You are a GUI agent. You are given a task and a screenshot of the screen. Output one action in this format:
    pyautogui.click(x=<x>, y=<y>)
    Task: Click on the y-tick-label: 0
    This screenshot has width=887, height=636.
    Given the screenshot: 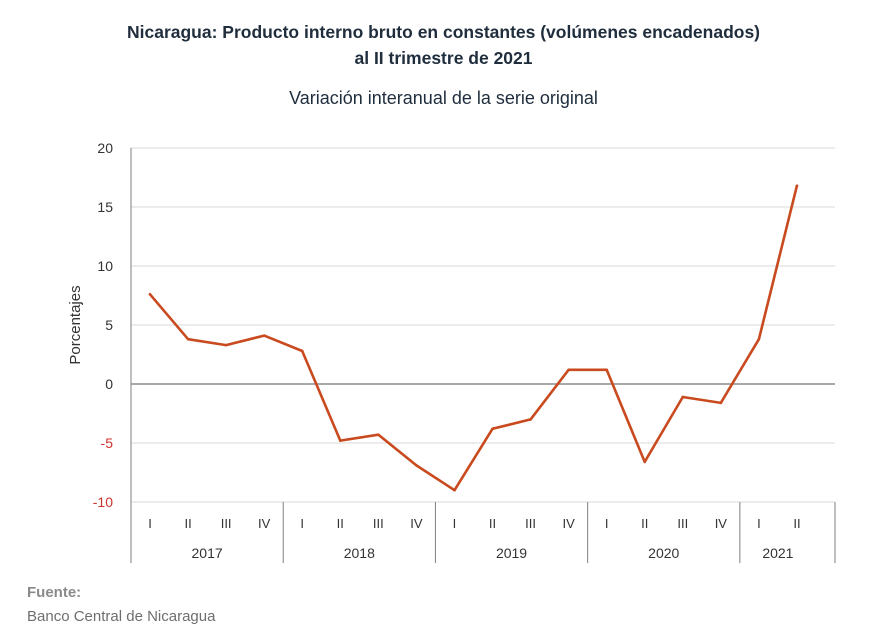 What is the action you would take?
    pyautogui.click(x=109, y=384)
    